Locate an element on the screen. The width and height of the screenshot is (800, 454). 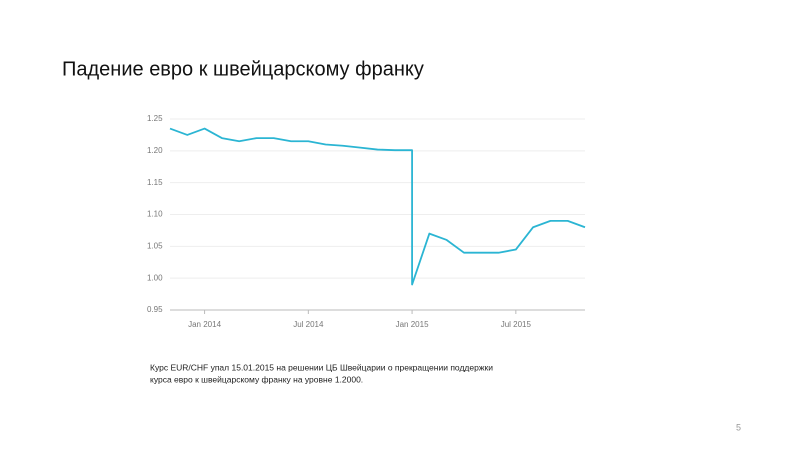
x-tick-label: Jul 2015 is located at coordinates (516, 324).